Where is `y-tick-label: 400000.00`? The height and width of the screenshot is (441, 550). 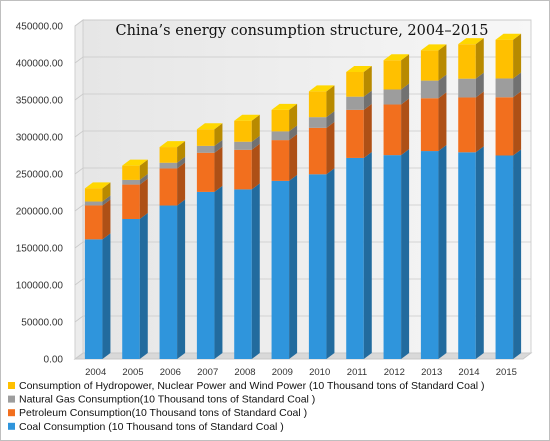
y-tick-label: 400000.00 is located at coordinates (40, 64).